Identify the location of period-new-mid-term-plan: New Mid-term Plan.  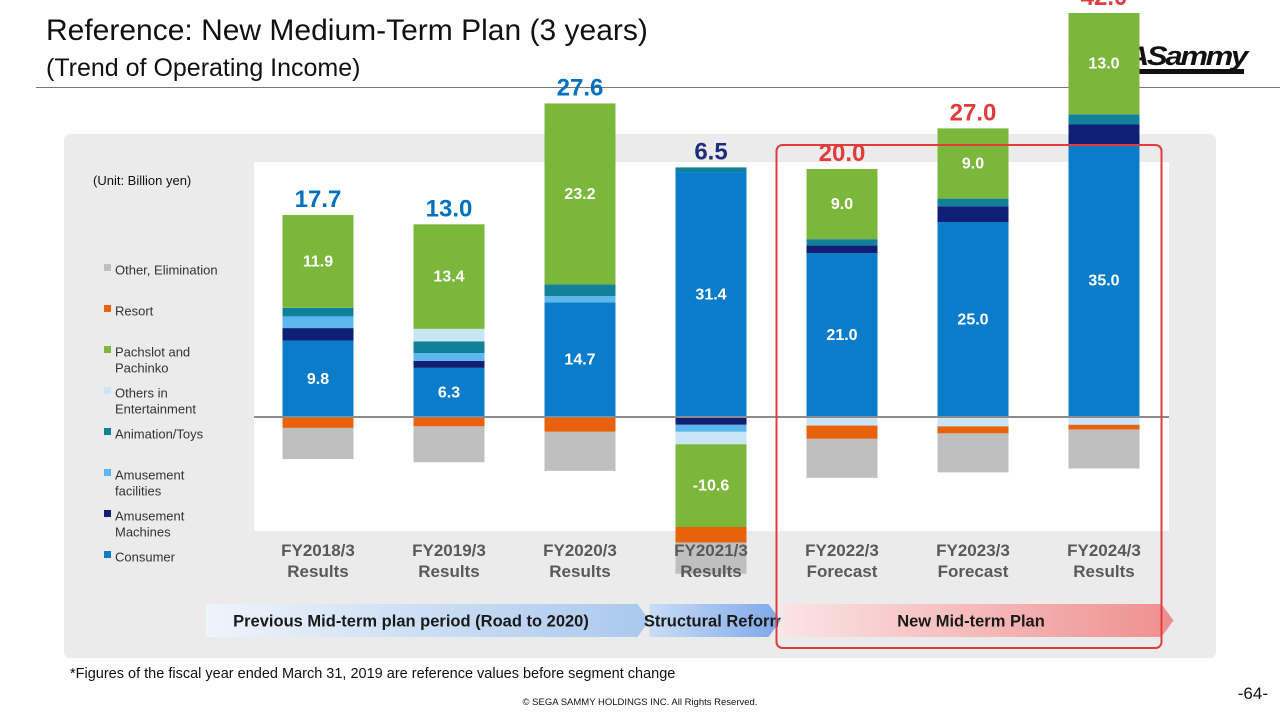
(977, 620).